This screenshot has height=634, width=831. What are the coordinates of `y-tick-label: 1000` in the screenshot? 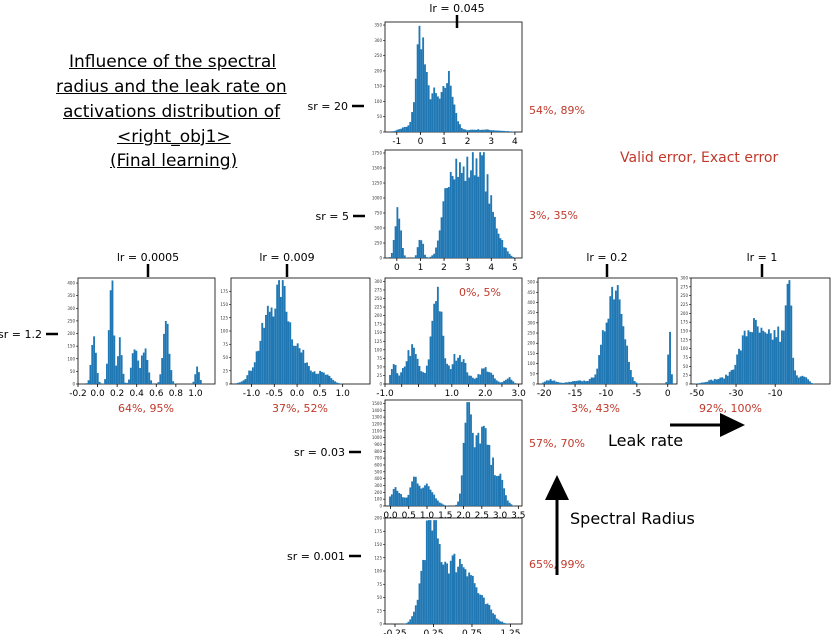 It's located at (377, 437).